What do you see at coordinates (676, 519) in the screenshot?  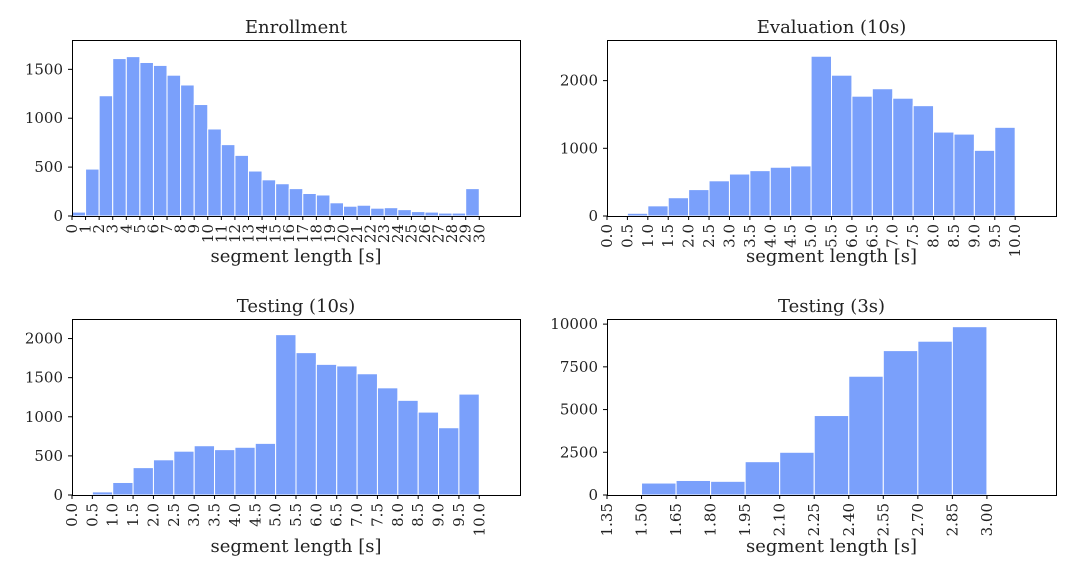 I see `x-tick-label: 1.65` at bounding box center [676, 519].